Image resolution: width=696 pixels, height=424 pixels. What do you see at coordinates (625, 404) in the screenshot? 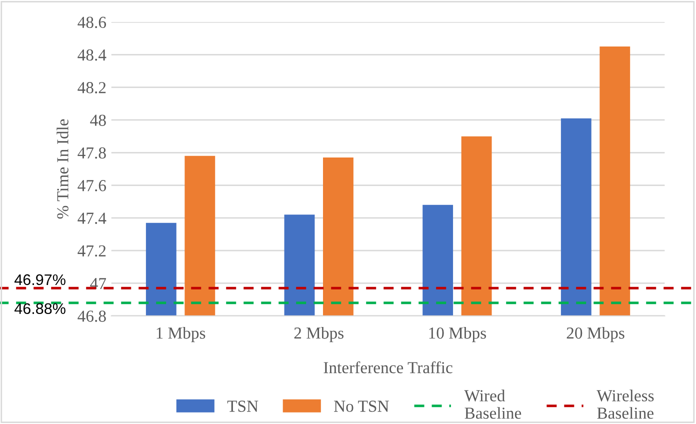
I see `legend-label: Wireless Baseline` at bounding box center [625, 404].